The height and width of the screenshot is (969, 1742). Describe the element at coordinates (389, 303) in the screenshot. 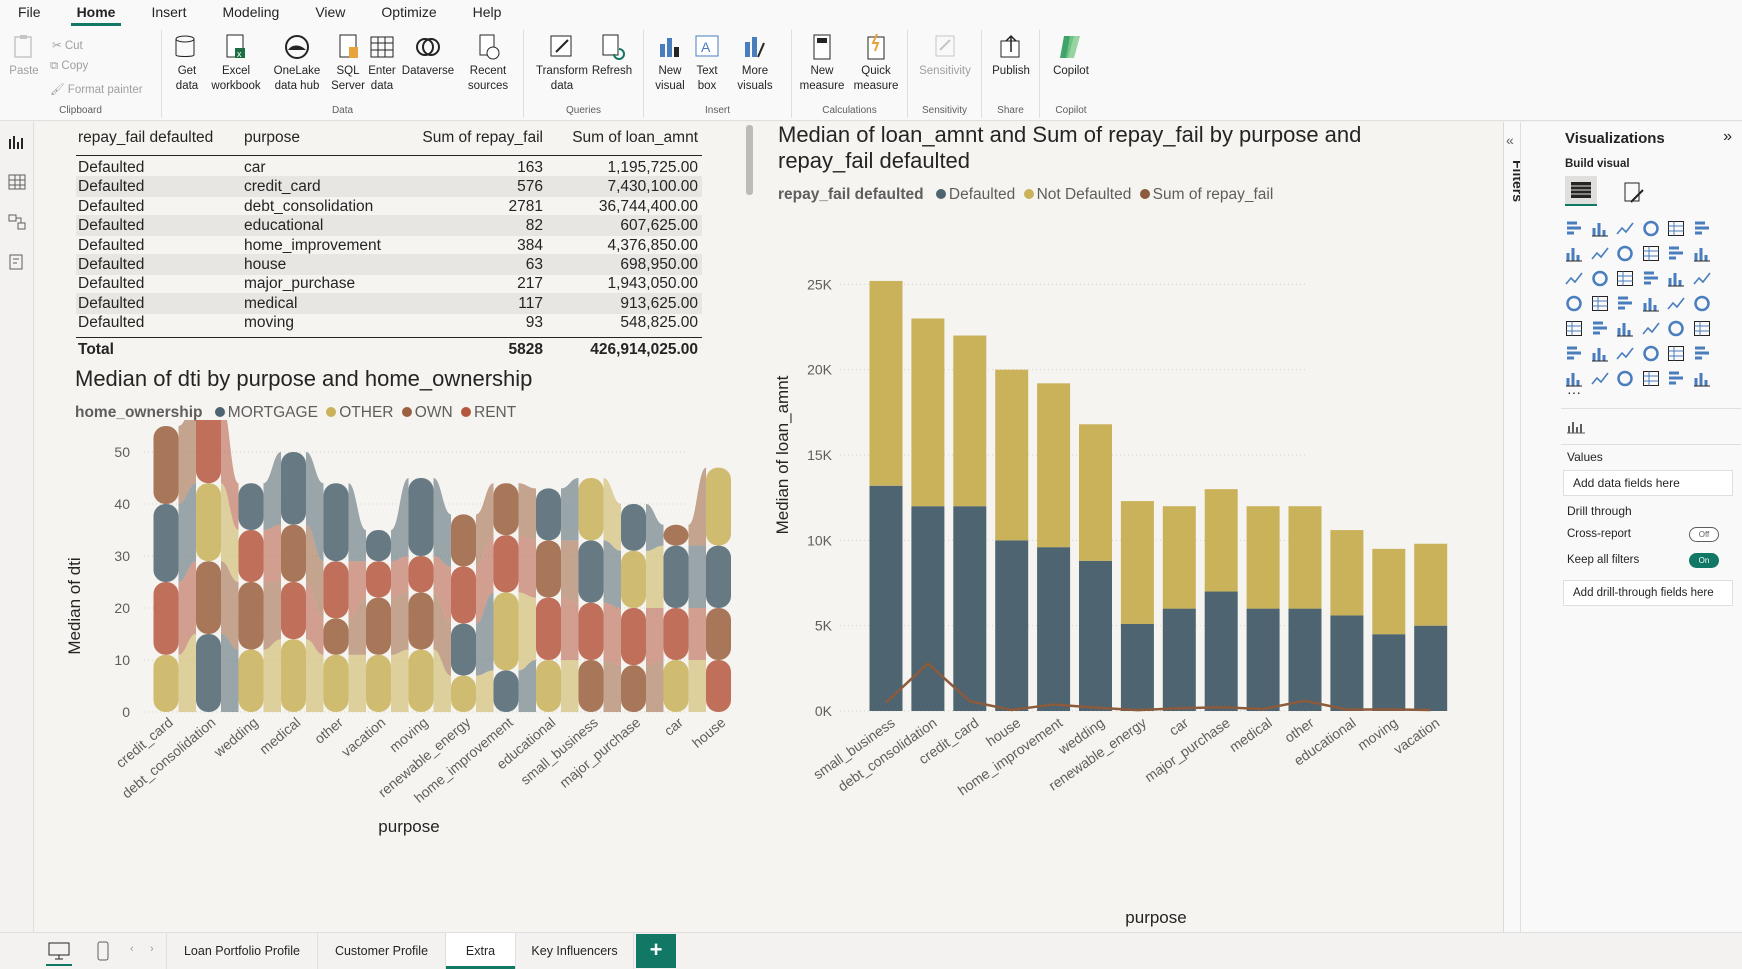

I see `table-row: Defaulted medical 117 913,625.00` at that location.